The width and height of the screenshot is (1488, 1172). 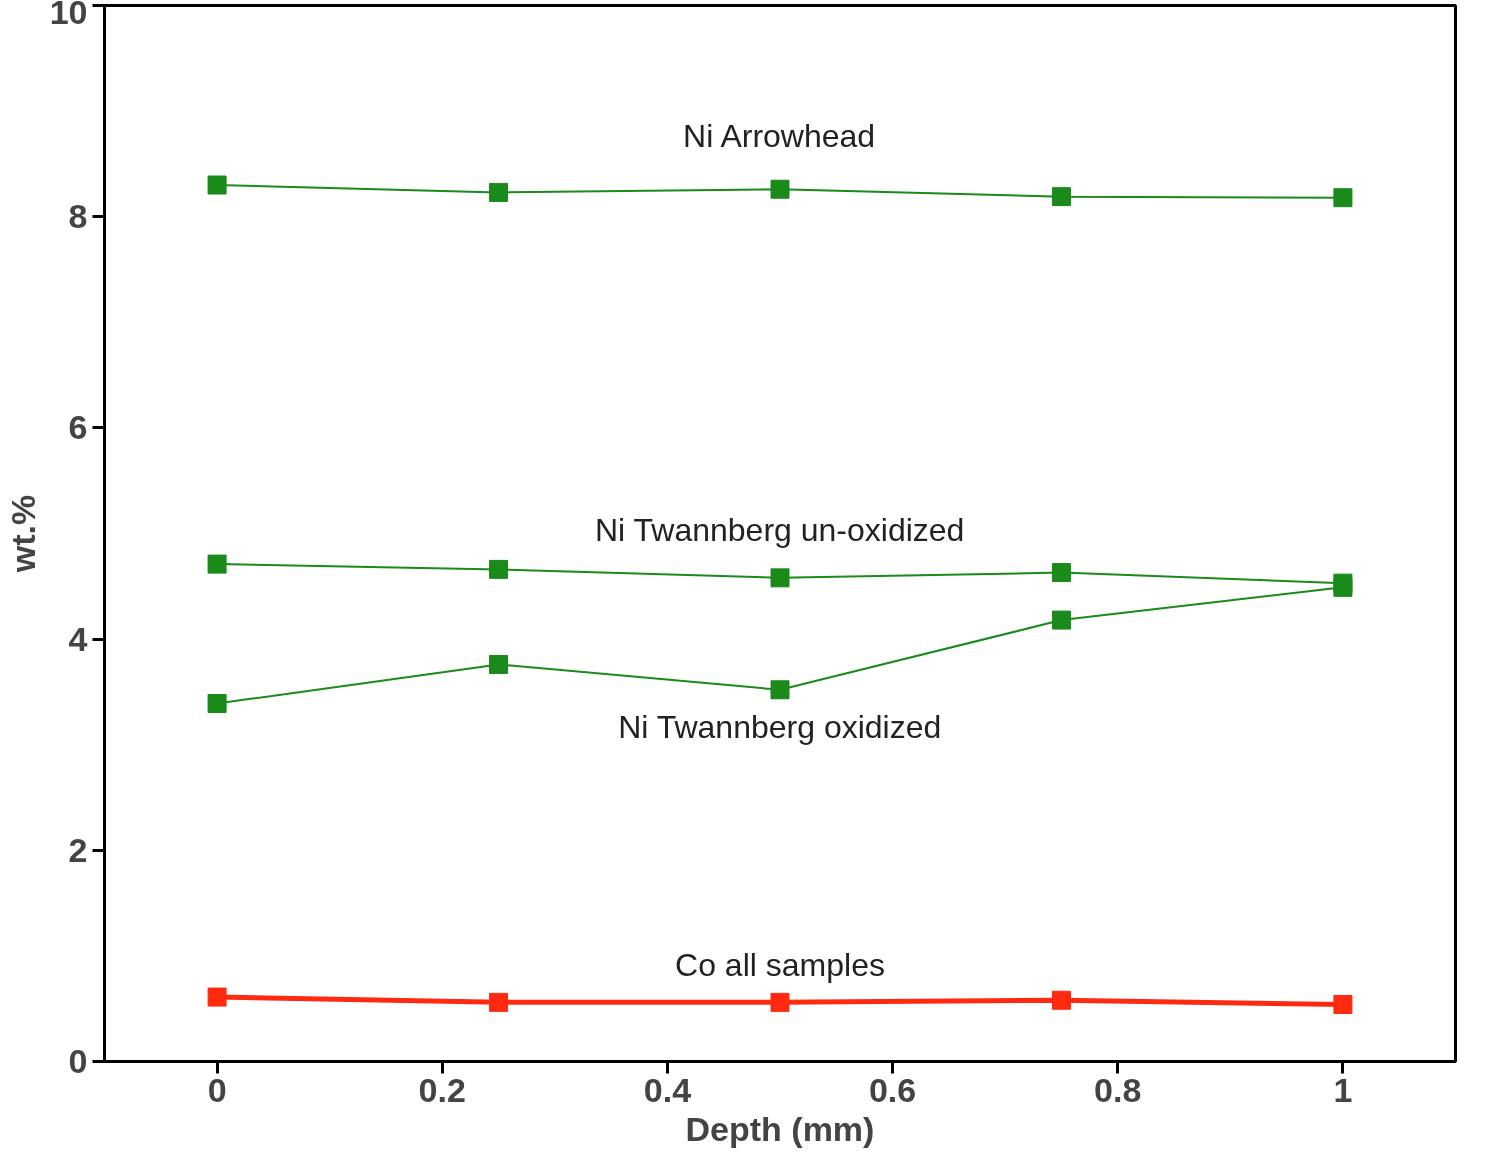 I want to click on x-tick-label: 1, so click(x=1343, y=1089).